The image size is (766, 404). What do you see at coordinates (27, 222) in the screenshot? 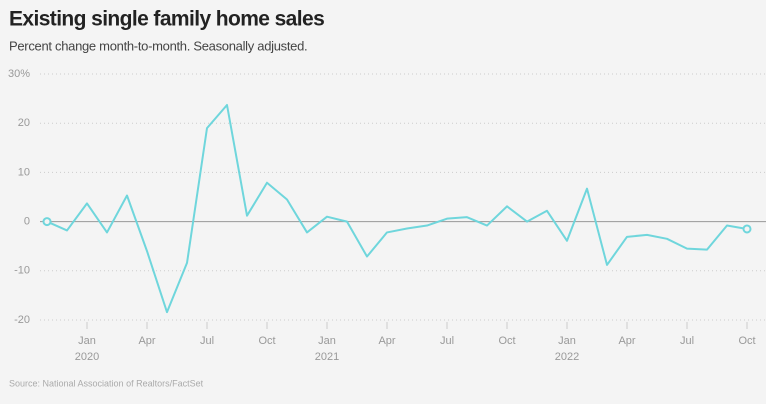
I see `y-tick-label: 0` at bounding box center [27, 222].